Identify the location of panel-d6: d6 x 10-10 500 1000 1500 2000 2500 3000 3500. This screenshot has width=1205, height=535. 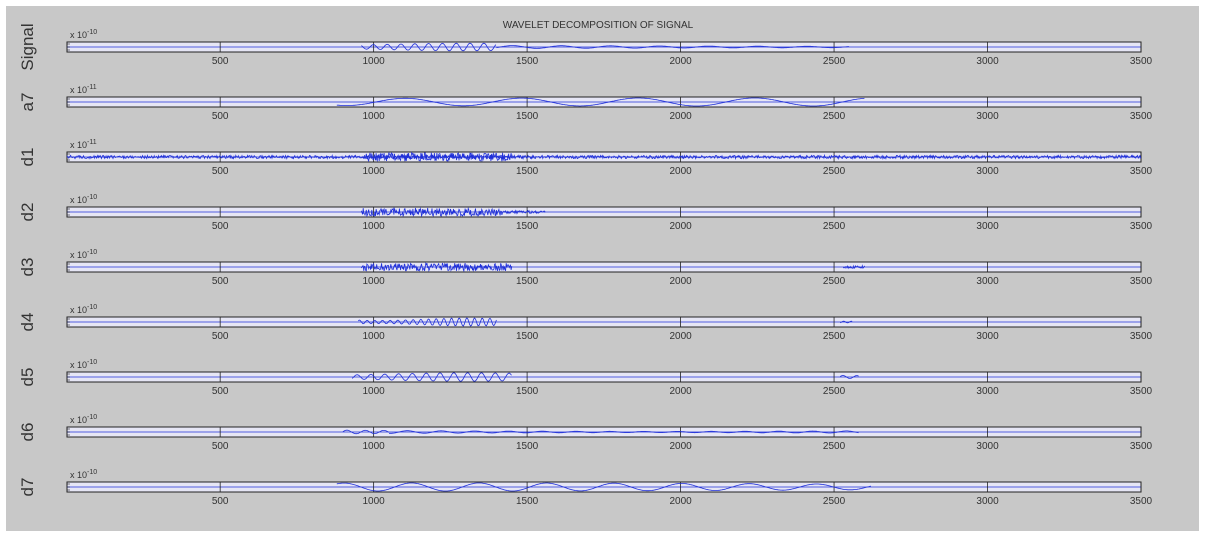
(585, 433).